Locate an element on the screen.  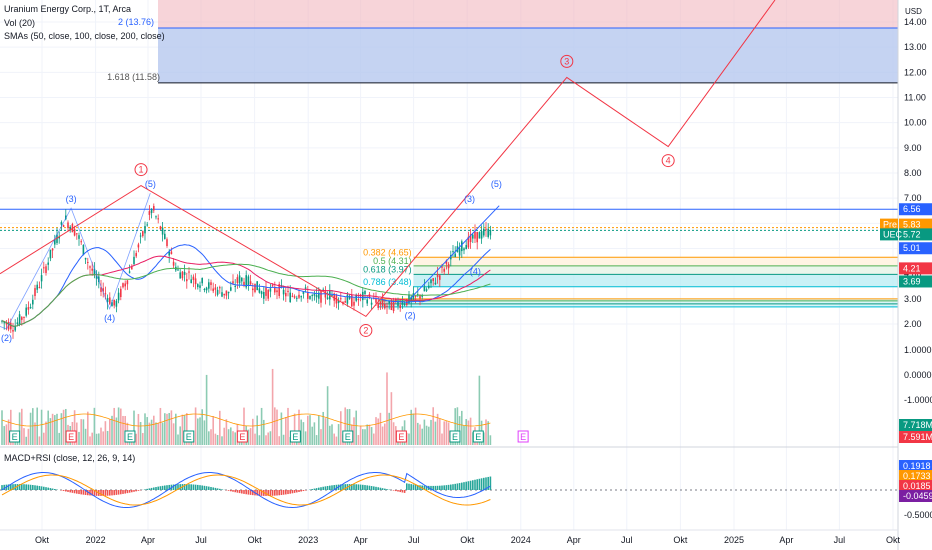
sma-legend: SMAs (50, close, 100, close, 200, close) is located at coordinates (84, 36).